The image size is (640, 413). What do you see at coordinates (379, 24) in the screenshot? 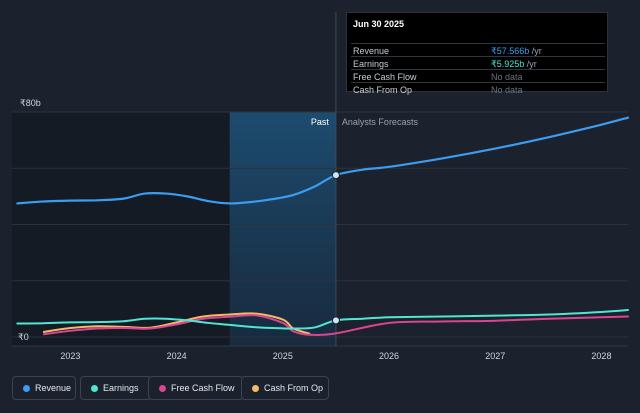
I see `tooltip-date: Jun 30 2025` at bounding box center [379, 24].